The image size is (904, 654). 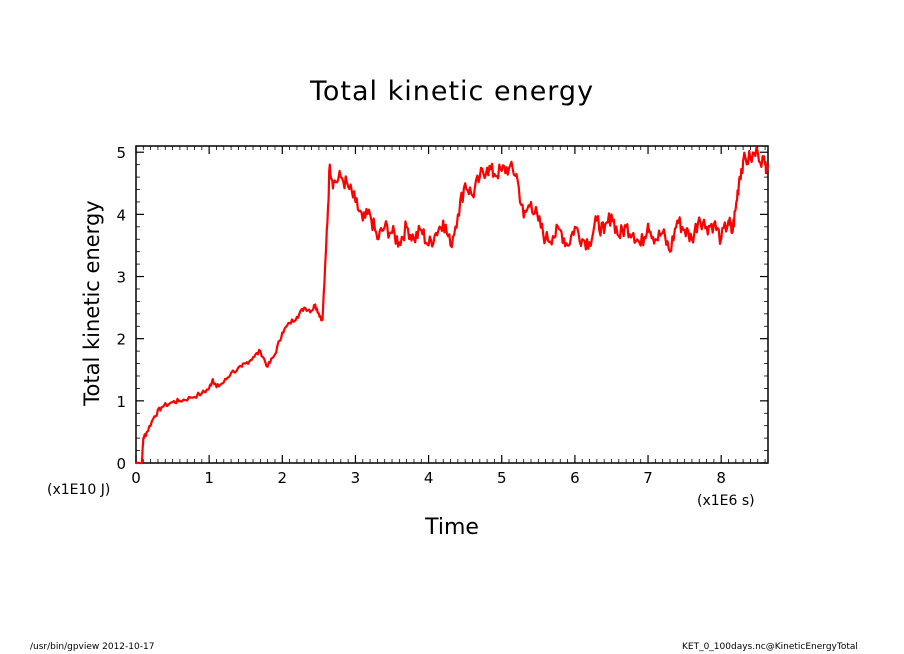 I want to click on footer-data-source: KET_0_100days.nc@KineticEnergyTotal, so click(x=770, y=647).